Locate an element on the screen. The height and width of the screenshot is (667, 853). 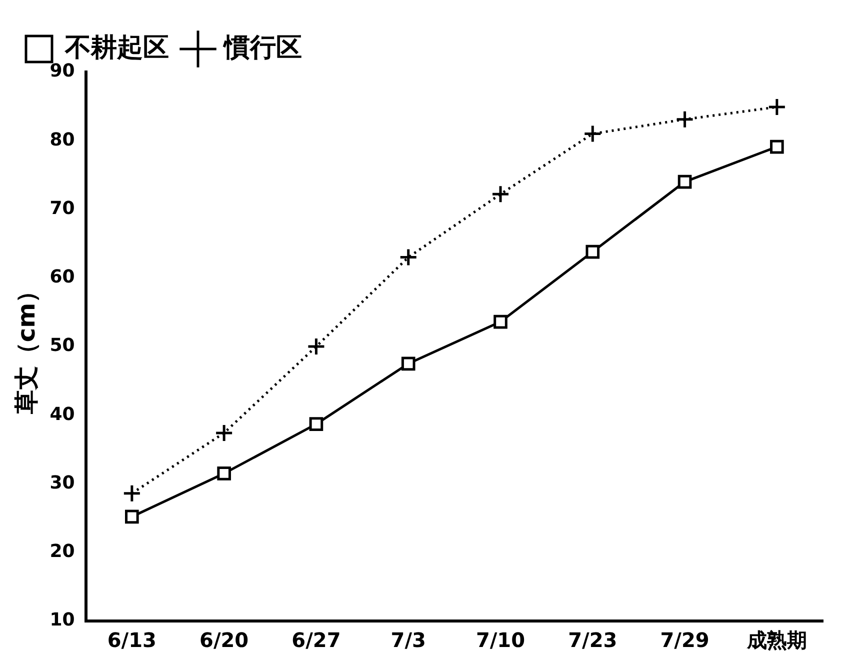
x-tick-label: 7/23 is located at coordinates (593, 640).